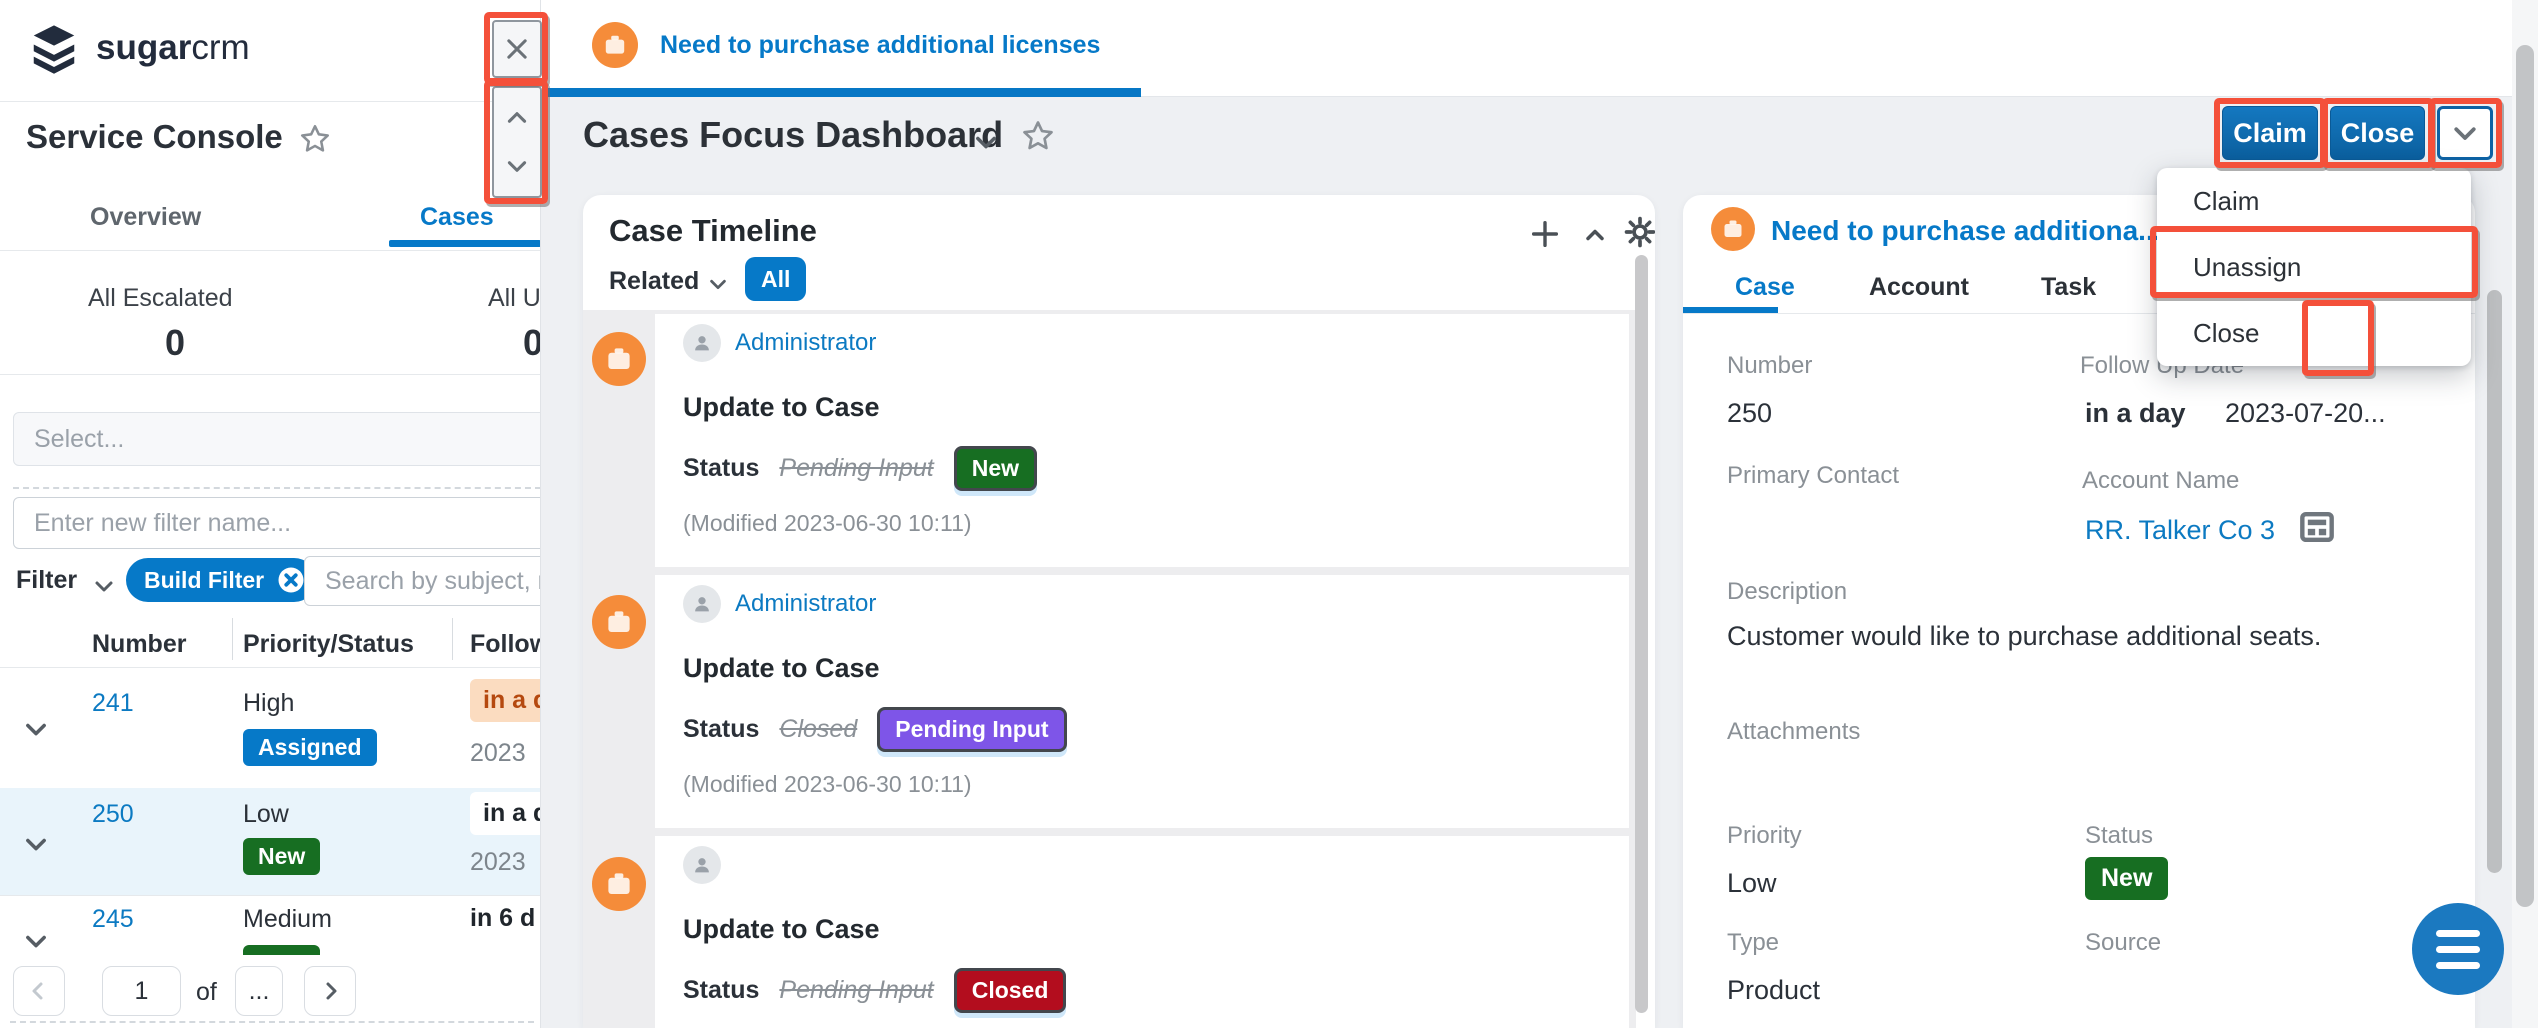  Describe the element at coordinates (972, 729) in the screenshot. I see `new-status-badge: Pending Input` at that location.